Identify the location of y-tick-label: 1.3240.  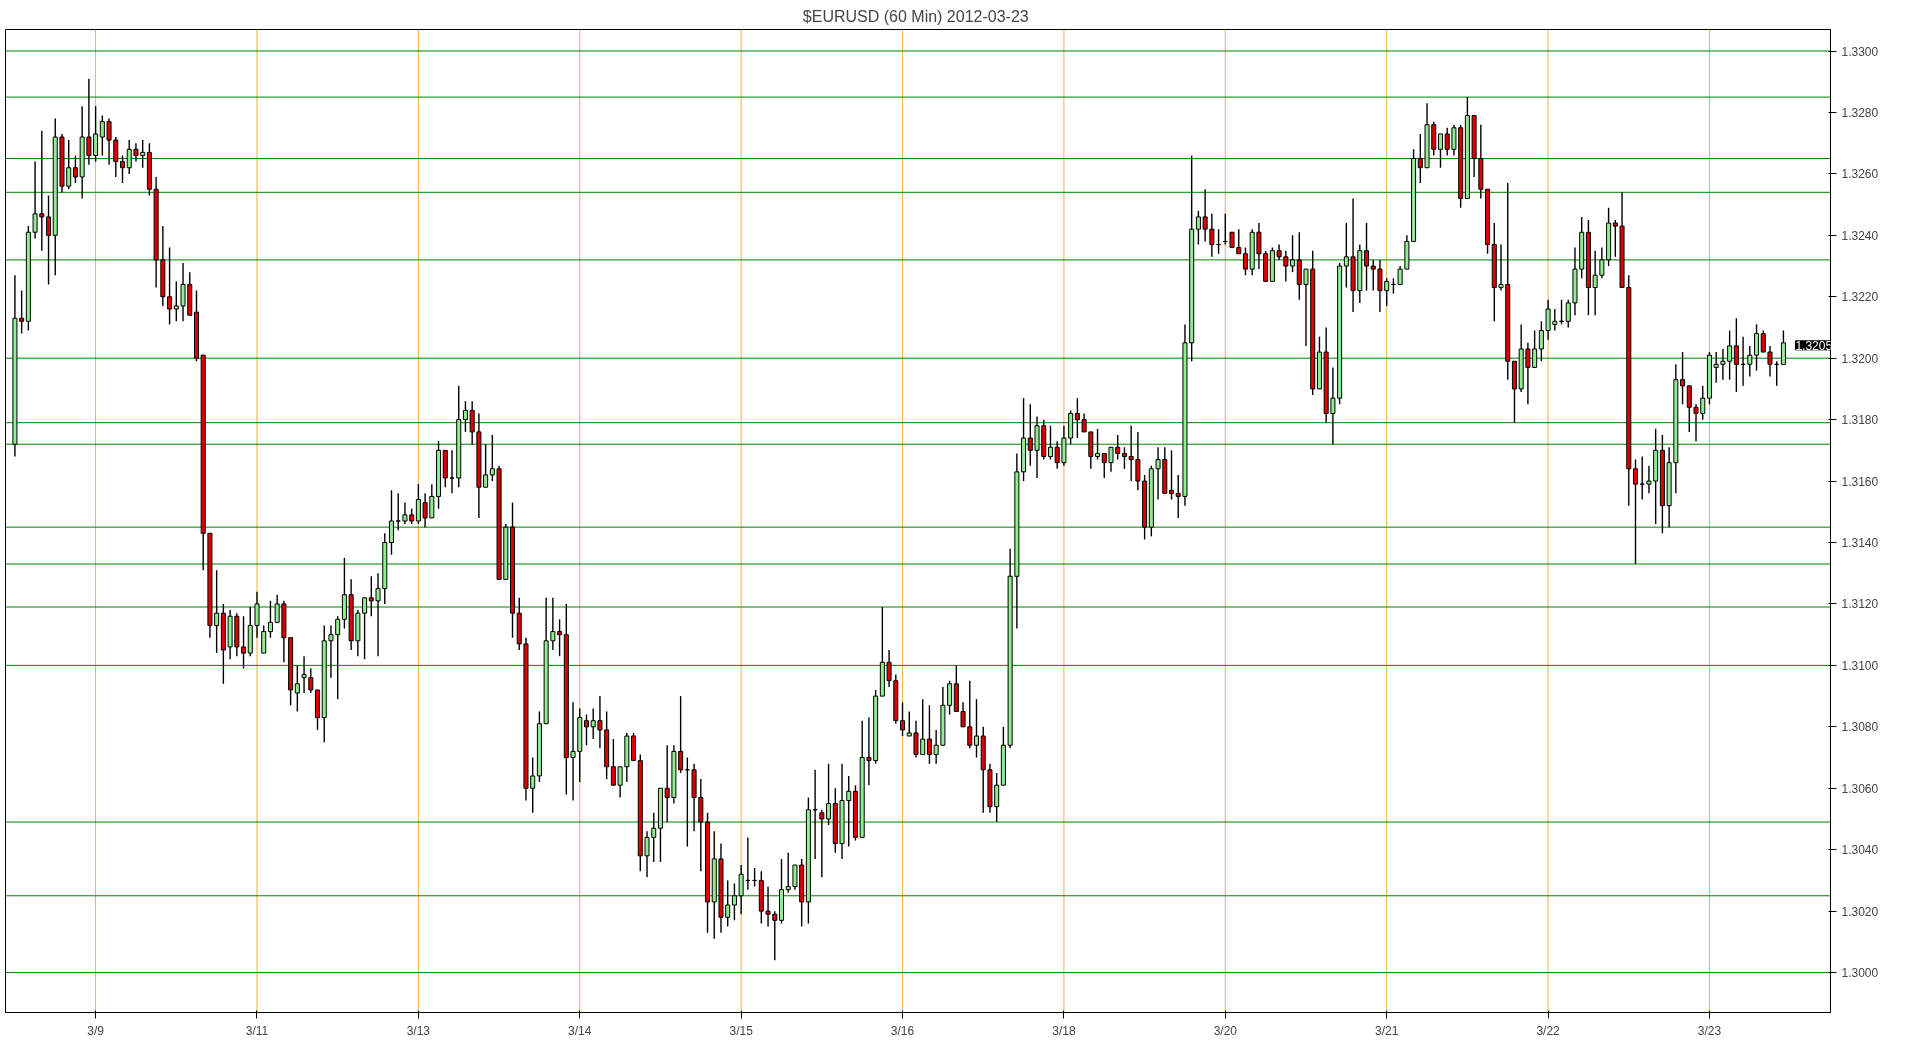
(1860, 235).